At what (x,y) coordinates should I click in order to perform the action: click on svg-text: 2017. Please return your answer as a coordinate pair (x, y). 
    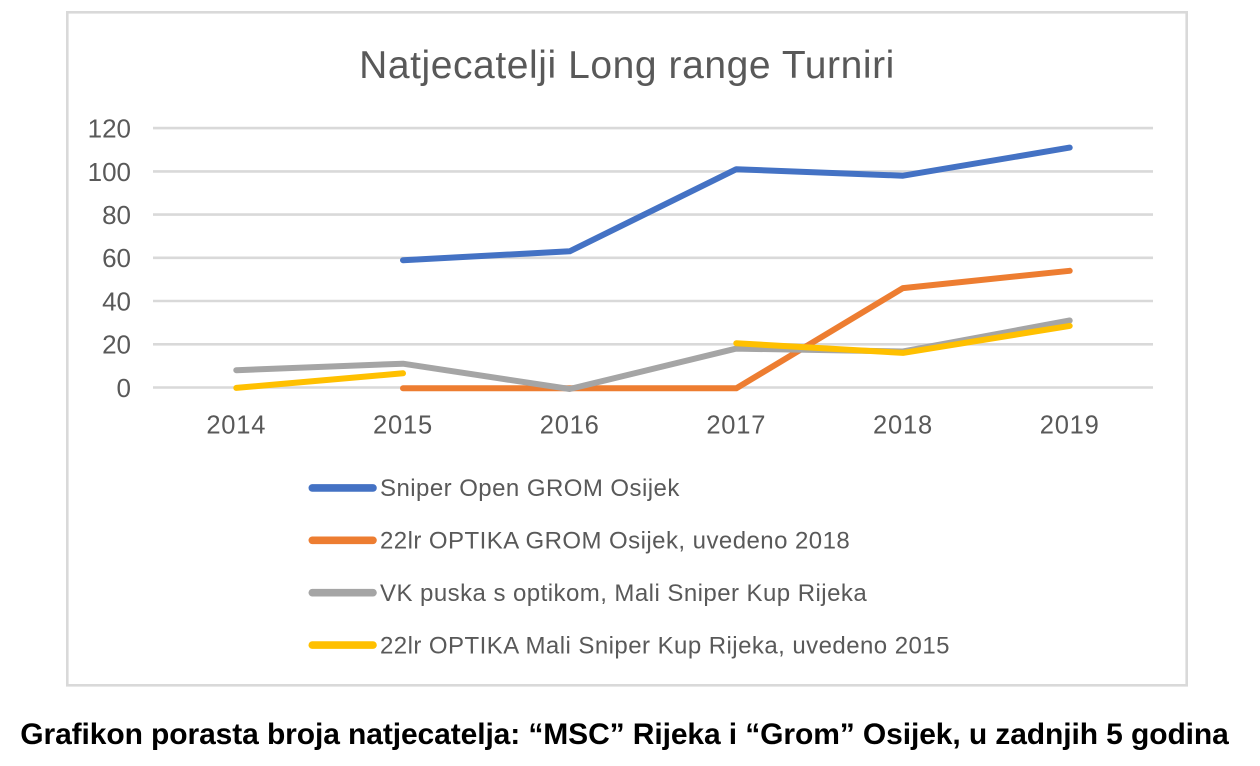
    Looking at the image, I should click on (736, 426).